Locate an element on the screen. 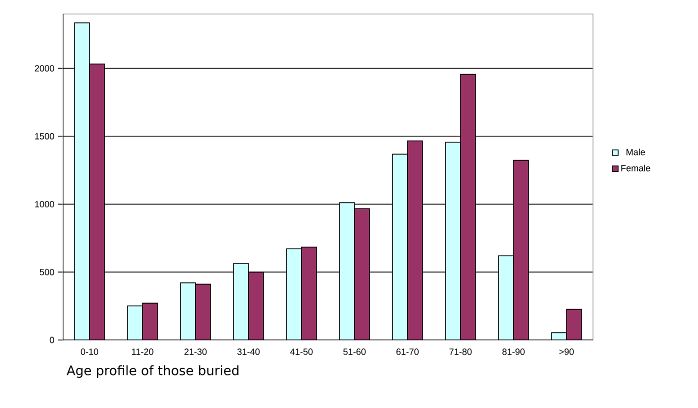  x-tick-label: 41-50 is located at coordinates (301, 351).